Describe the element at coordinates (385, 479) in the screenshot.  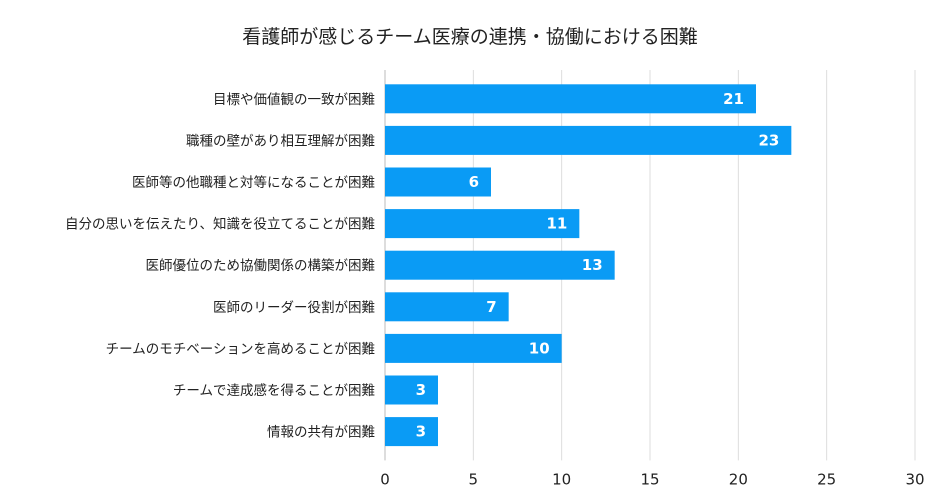
I see `x-tick-label: 0` at that location.